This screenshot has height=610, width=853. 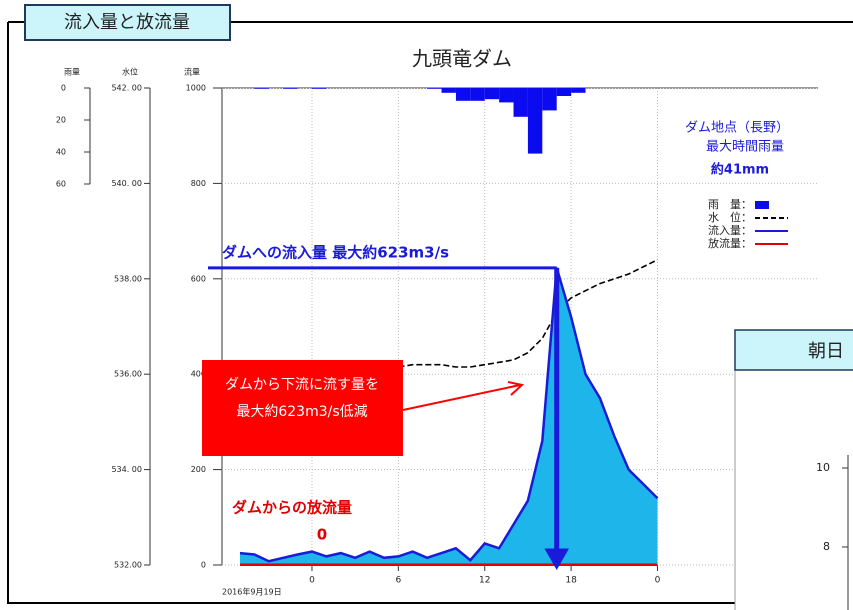 What do you see at coordinates (126, 183) in the screenshot?
I see `level-tick-label: 540. 00` at bounding box center [126, 183].